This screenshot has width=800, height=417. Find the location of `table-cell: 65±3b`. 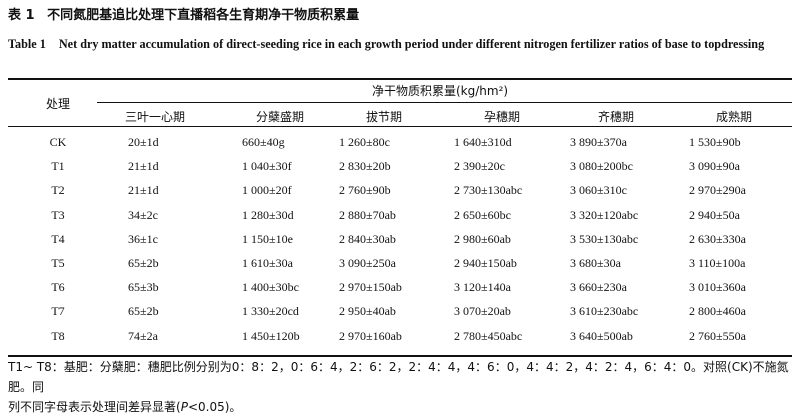

table-cell: 65±3b is located at coordinates (143, 287).